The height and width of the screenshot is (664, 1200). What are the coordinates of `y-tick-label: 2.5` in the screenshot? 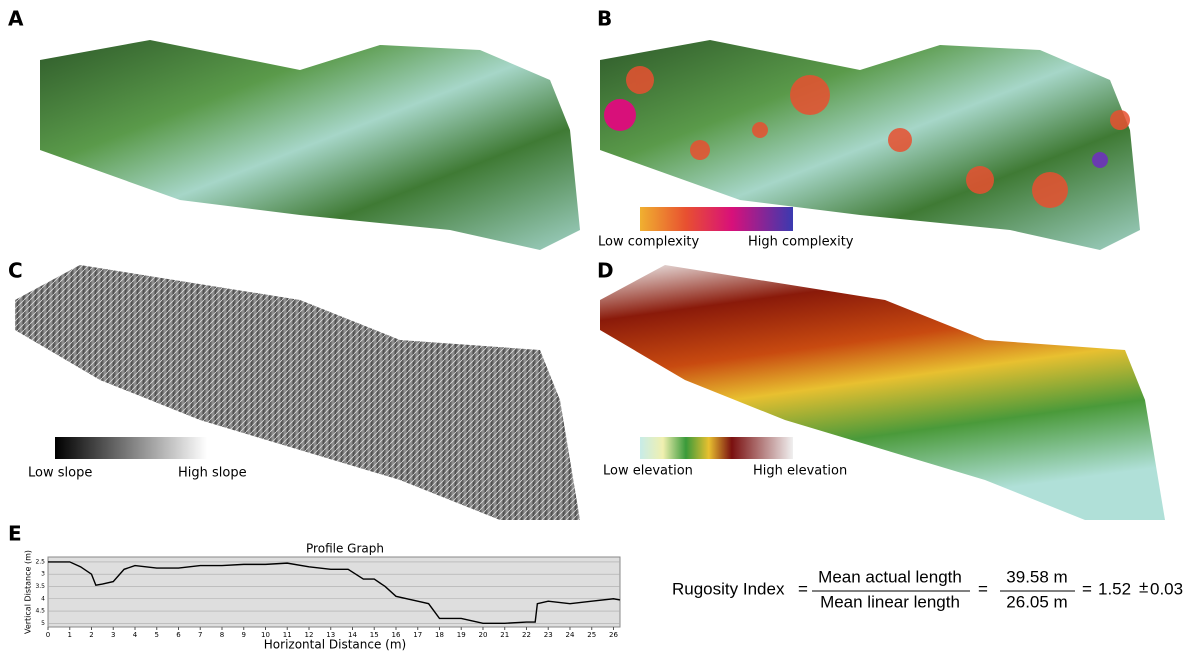 It's located at (40, 561).